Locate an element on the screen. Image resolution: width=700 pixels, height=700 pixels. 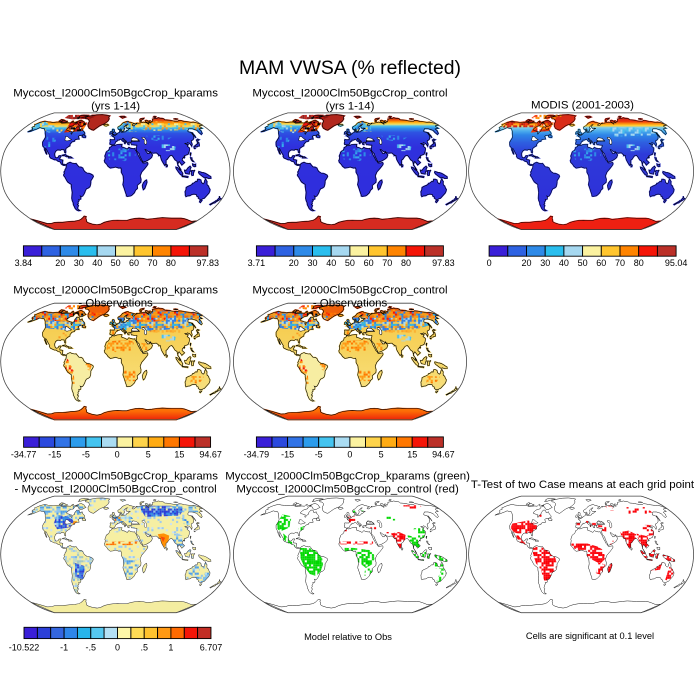
svg-text: -34.77 is located at coordinates (24, 454).